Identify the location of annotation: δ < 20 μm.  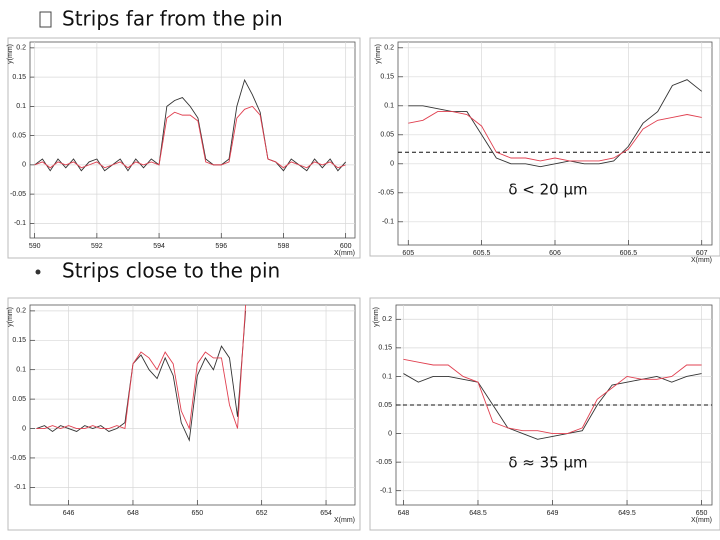
(547, 190).